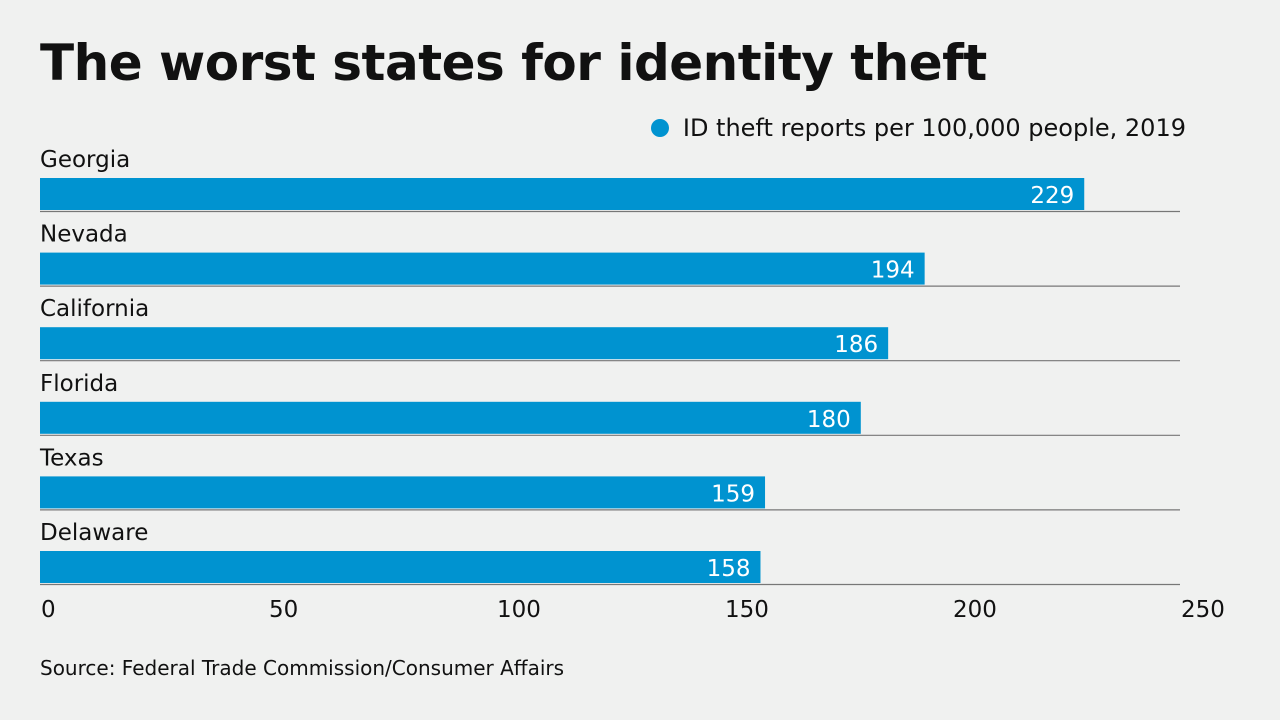 The height and width of the screenshot is (720, 1280). I want to click on value-label: 158, so click(729, 569).